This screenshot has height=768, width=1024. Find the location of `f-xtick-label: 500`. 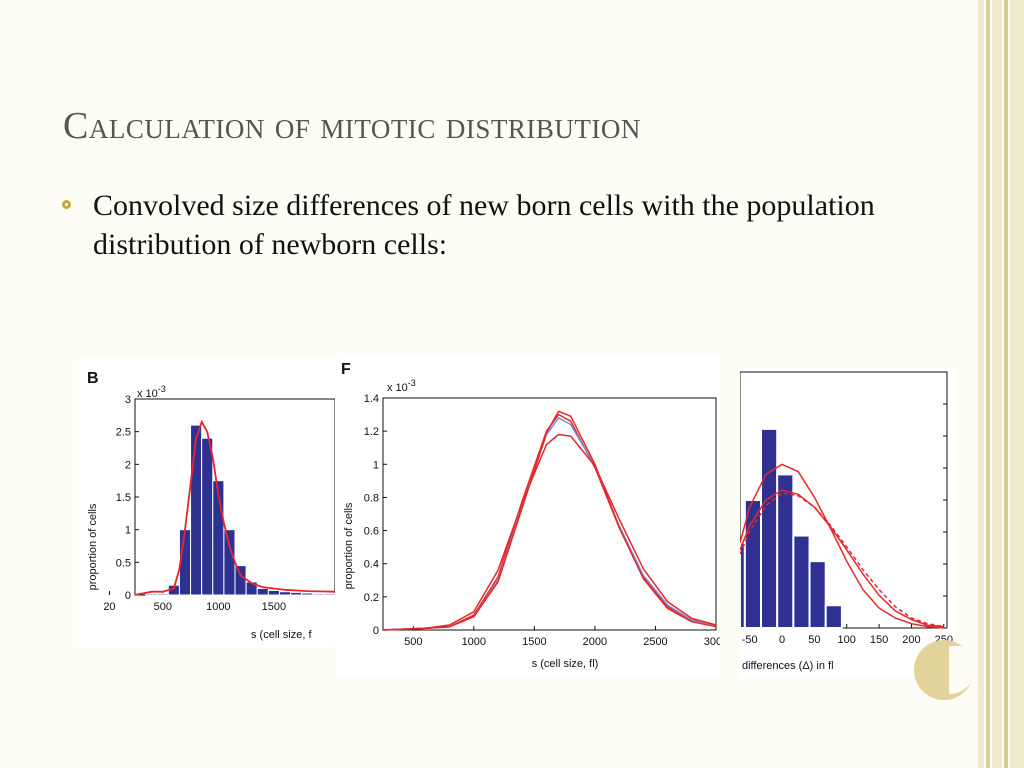

f-xtick-label: 500 is located at coordinates (413, 642).